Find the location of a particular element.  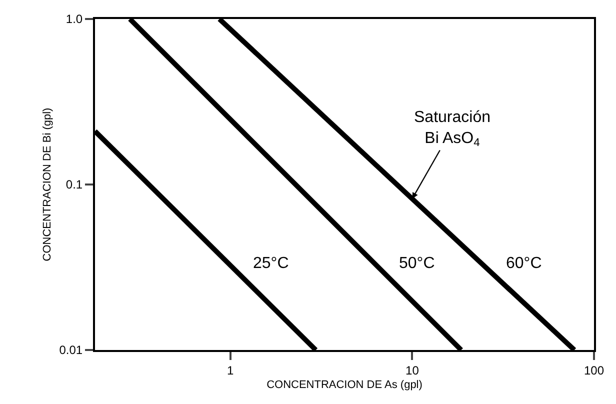

series-label: 60°C is located at coordinates (524, 263).